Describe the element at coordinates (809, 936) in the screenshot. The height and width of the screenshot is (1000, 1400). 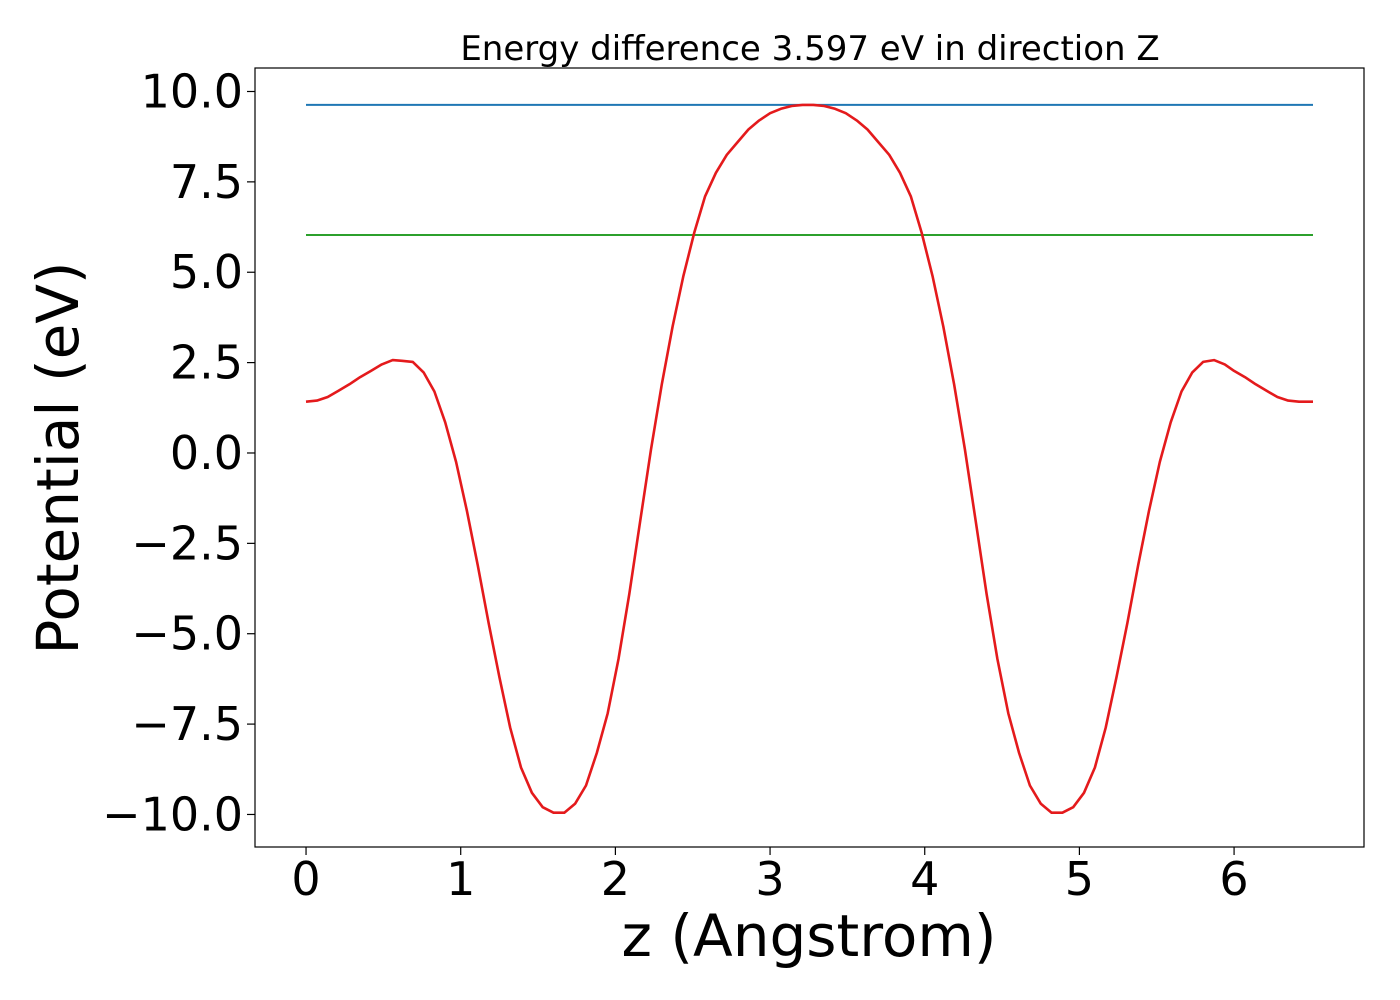
I see `x-axis-label: z (Angstrom)` at that location.